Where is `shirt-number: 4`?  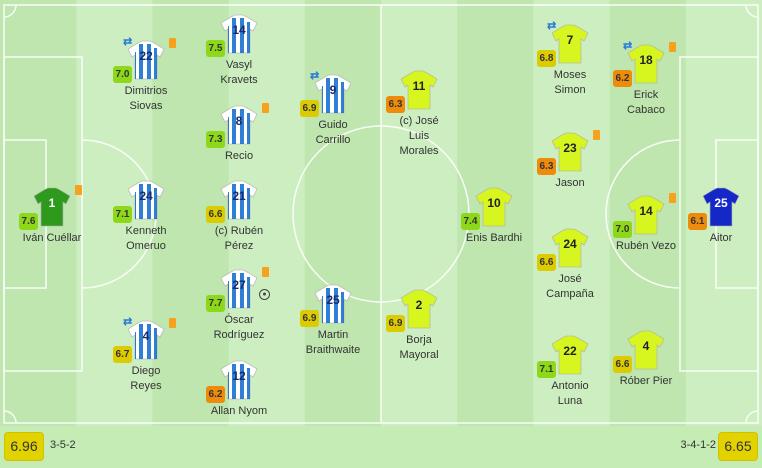 shirt-number: 4 is located at coordinates (646, 346).